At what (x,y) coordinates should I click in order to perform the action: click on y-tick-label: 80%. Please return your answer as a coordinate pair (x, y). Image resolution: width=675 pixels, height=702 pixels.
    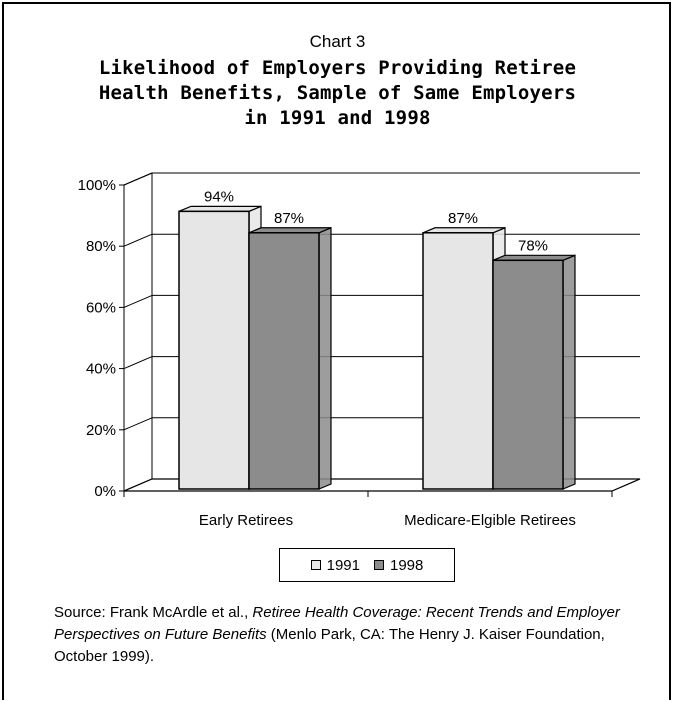
    Looking at the image, I should click on (101, 246).